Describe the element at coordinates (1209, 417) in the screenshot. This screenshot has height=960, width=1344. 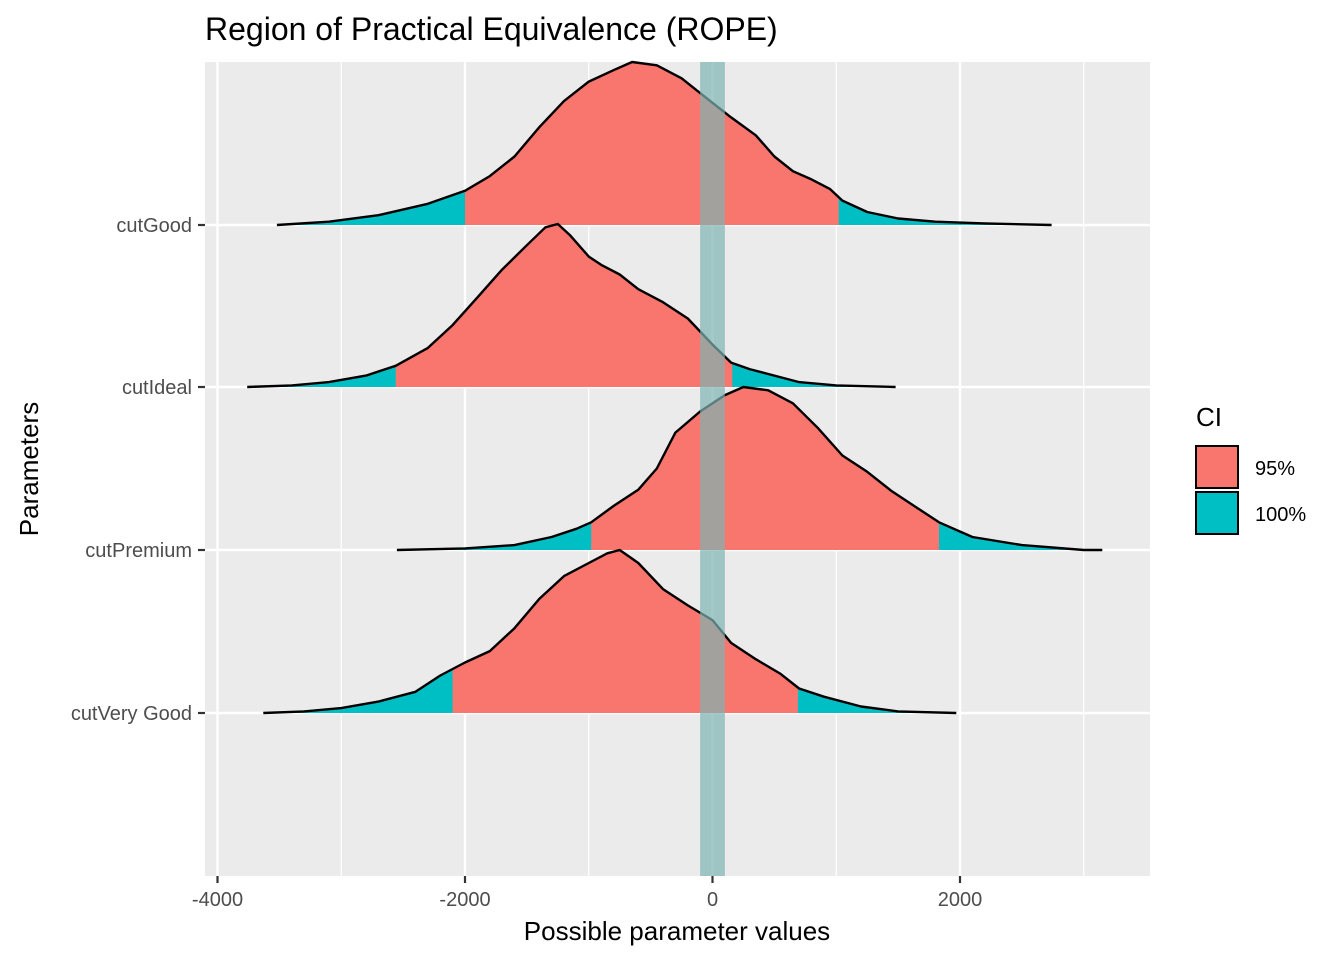
I see `legend-title: CI` at that location.